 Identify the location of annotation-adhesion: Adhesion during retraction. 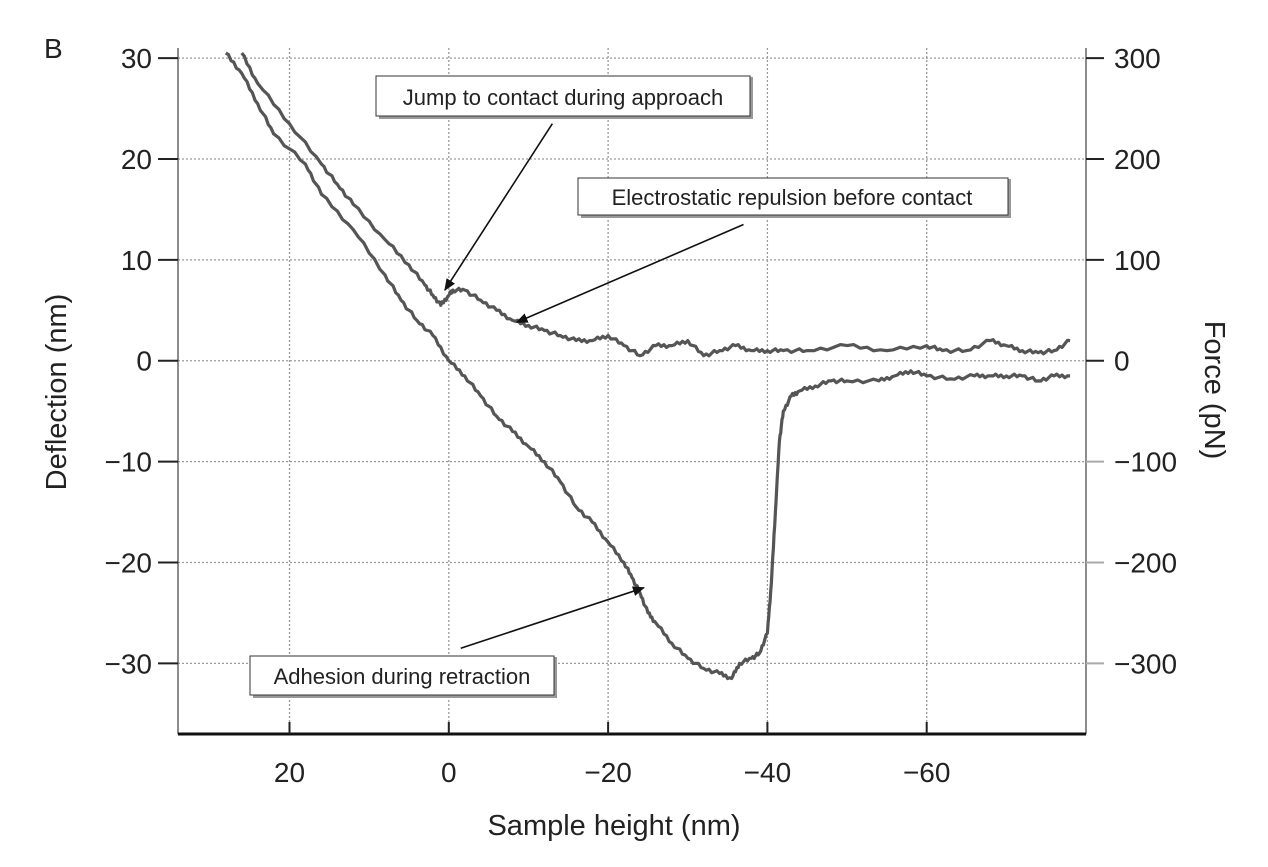
(403, 676).